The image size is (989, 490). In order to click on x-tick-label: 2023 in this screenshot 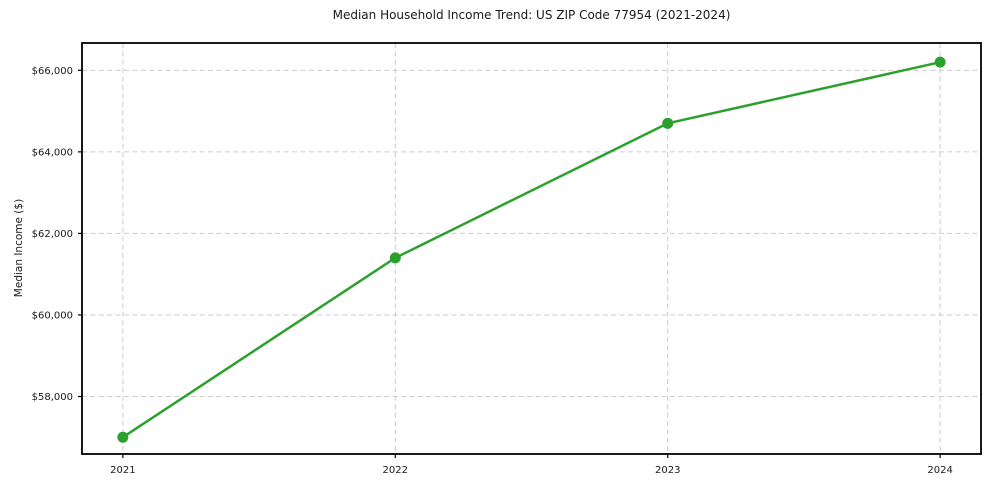, I will do `click(667, 470)`.